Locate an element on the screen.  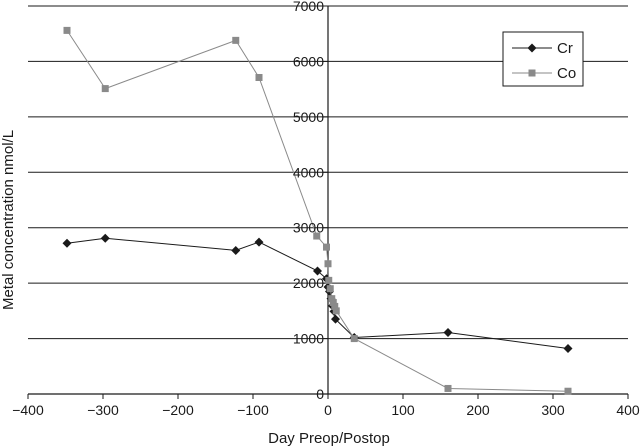
y-axis-title: Metal concentration nmol/L is located at coordinates (8, 220).